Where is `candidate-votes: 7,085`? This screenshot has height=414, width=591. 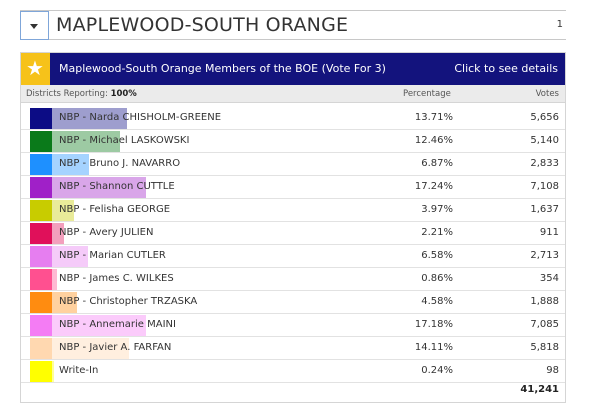 candidate-votes: 7,085 is located at coordinates (544, 324).